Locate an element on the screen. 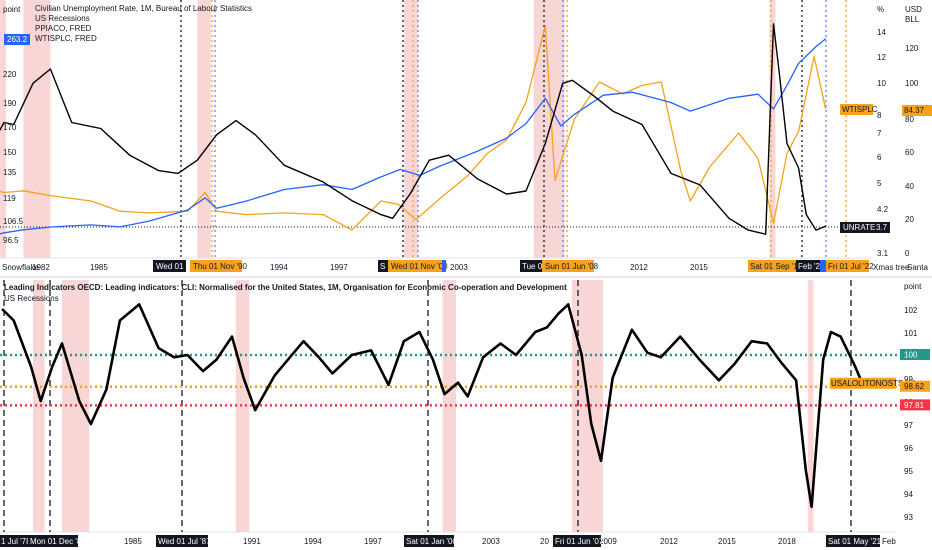  percent-tick: 7 is located at coordinates (879, 133).